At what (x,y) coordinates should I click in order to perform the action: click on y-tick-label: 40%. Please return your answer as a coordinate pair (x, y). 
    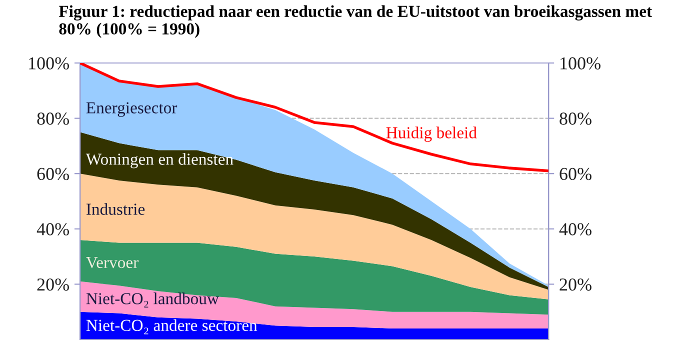
    Looking at the image, I should click on (53, 229).